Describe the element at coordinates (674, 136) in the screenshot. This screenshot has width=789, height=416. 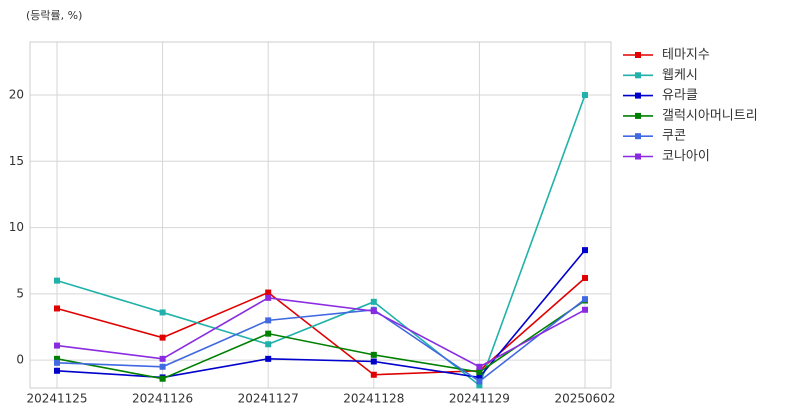
I see `legend-label: 쿠콘` at that location.